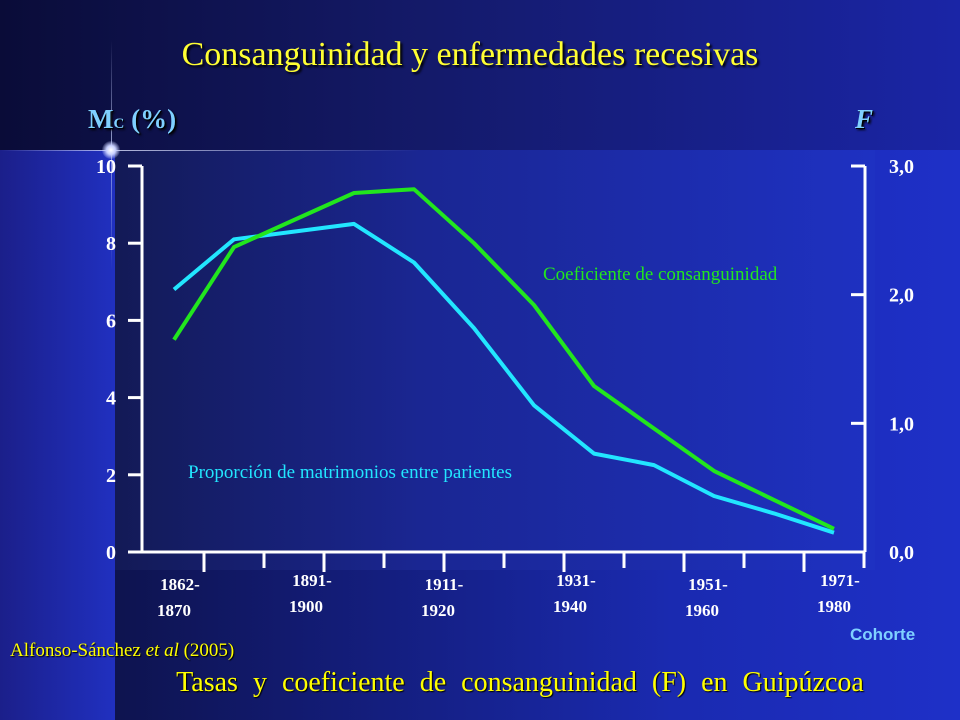  Describe the element at coordinates (708, 584) in the screenshot. I see `x-tick-label: 1951-` at that location.